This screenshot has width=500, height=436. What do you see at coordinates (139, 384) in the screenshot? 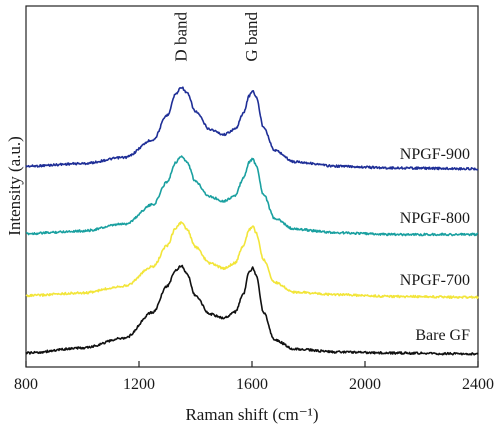
I see `x-tick-label: 1200` at bounding box center [139, 384].